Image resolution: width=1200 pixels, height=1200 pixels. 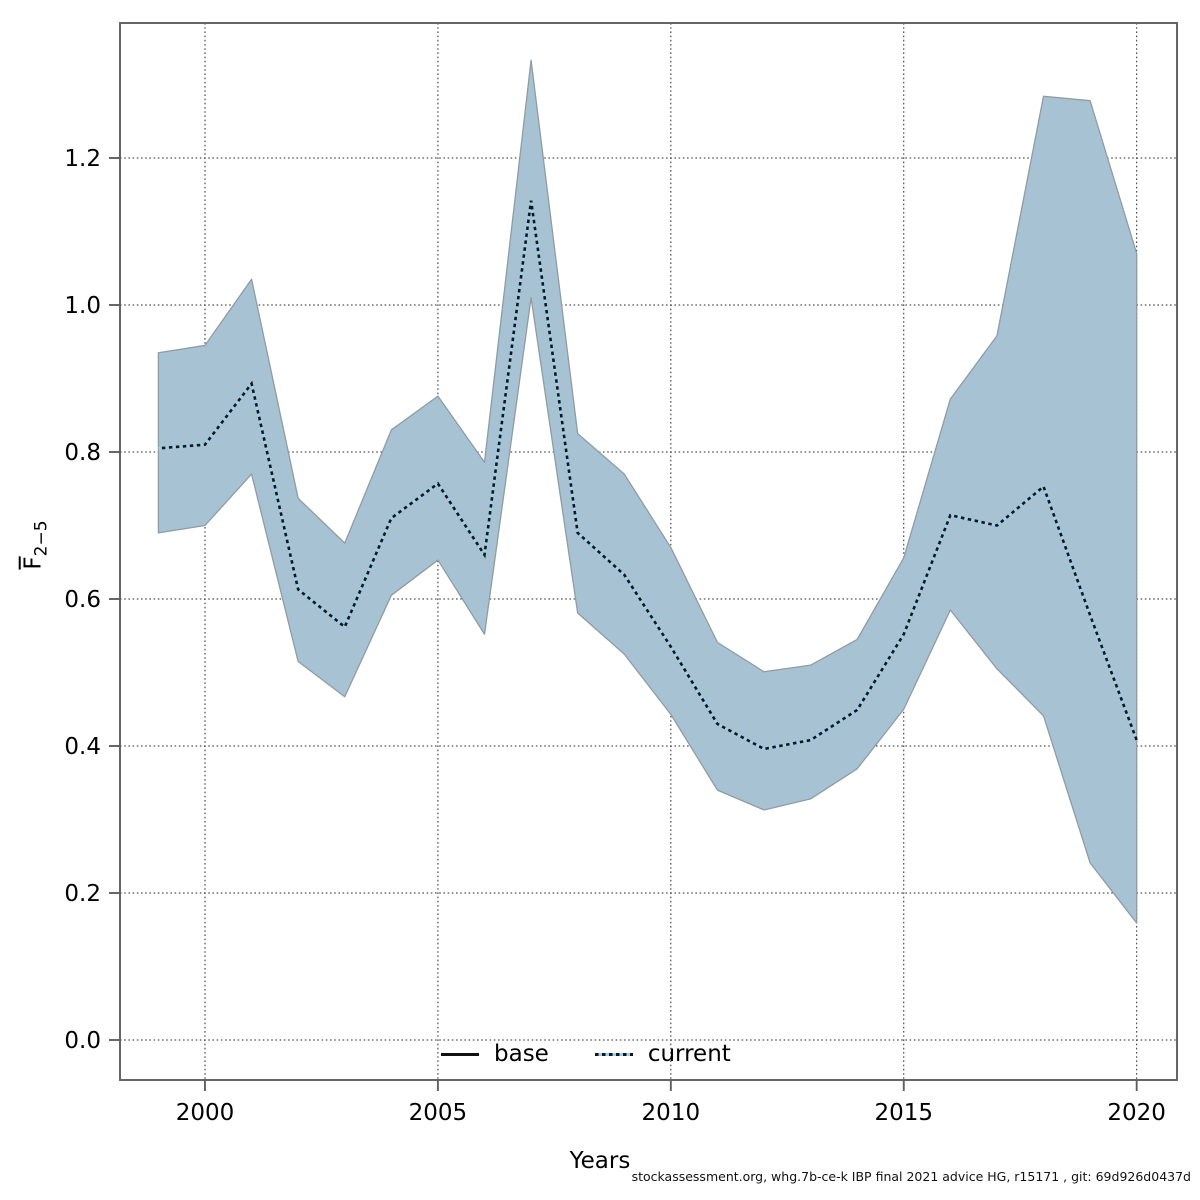 I want to click on y-axis-title: F2−5, so click(x=36, y=544).